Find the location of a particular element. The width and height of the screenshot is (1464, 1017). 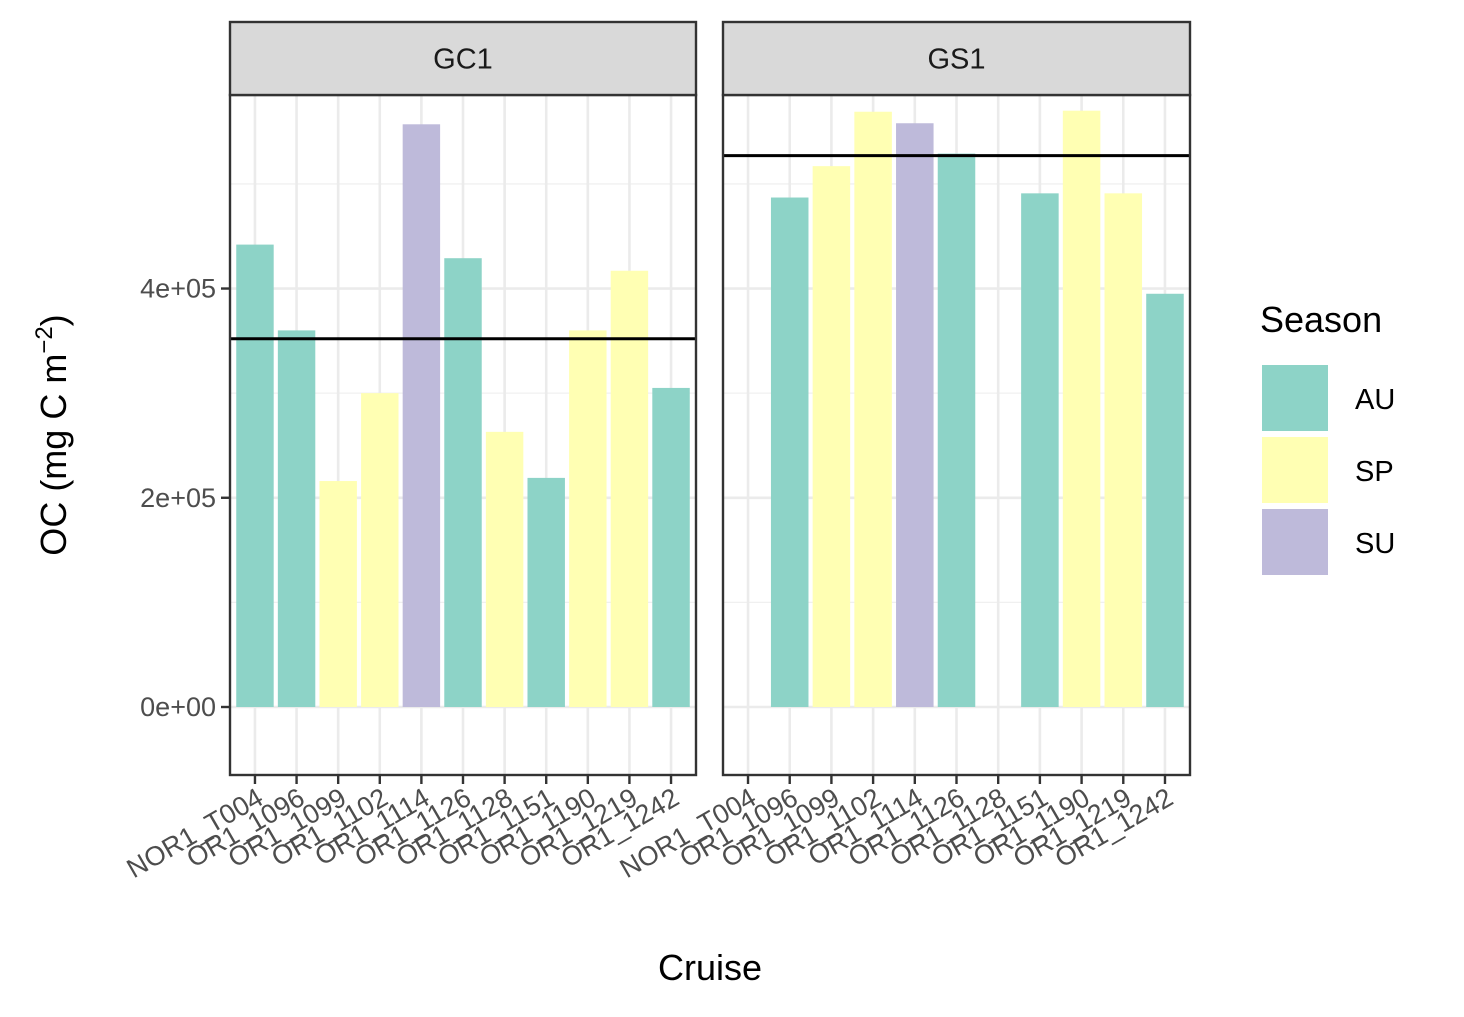

strip-label: GS1 is located at coordinates (956, 60).